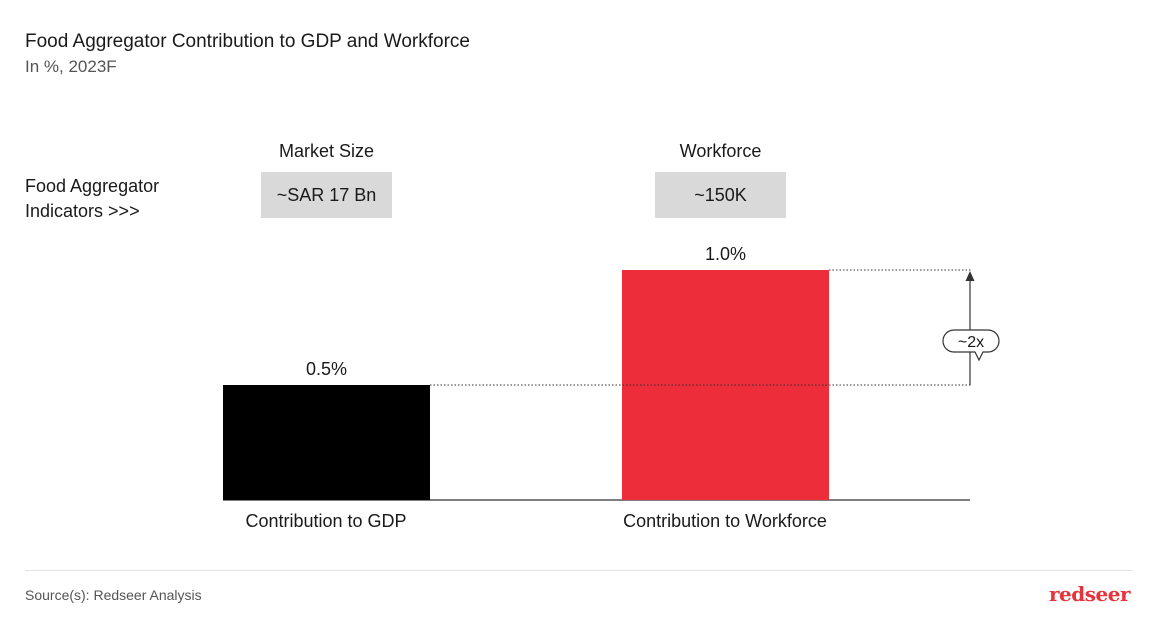 Image resolution: width=1162 pixels, height=635 pixels. I want to click on category-label-2: Contribution to Workforce, so click(725, 521).